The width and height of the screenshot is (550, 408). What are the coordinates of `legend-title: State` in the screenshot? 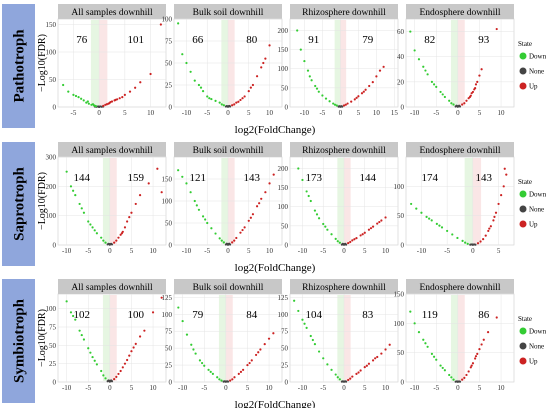 It's located at (525, 319).